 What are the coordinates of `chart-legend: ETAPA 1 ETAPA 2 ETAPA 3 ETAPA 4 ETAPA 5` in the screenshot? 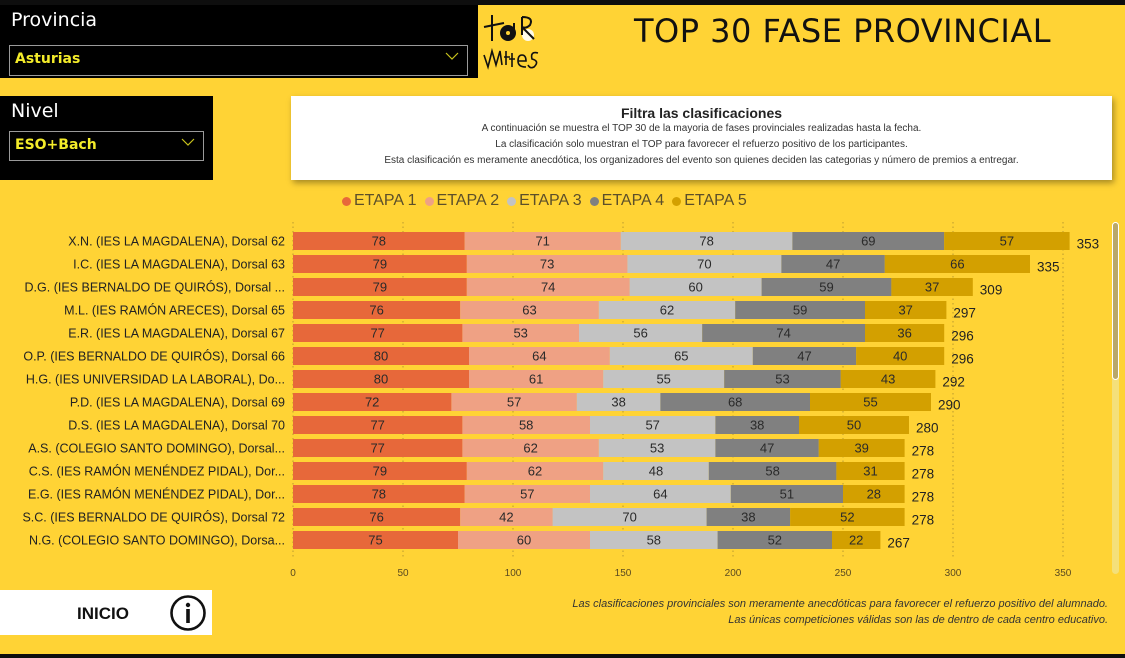 It's located at (548, 201).